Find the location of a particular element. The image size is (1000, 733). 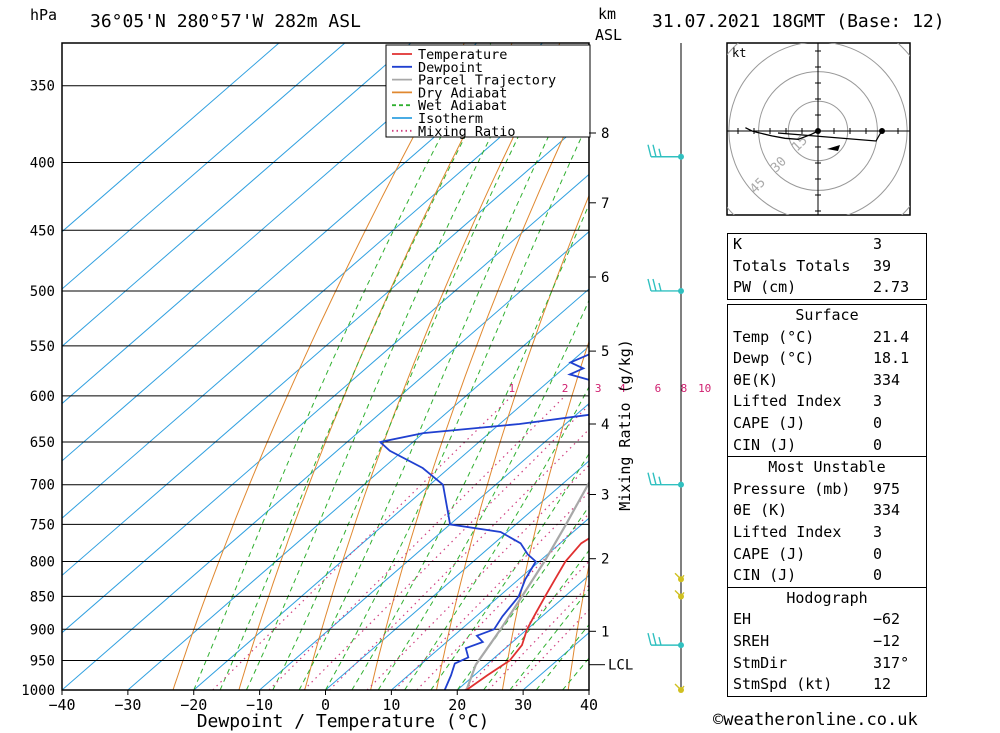

height-unit-km: km is located at coordinates (607, 14).